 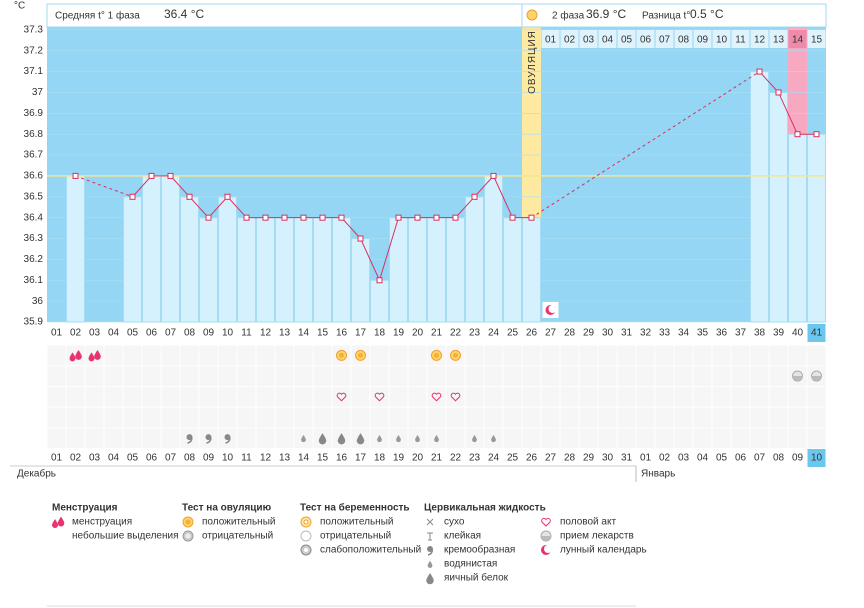 I want to click on pill-half, so click(x=546, y=538).